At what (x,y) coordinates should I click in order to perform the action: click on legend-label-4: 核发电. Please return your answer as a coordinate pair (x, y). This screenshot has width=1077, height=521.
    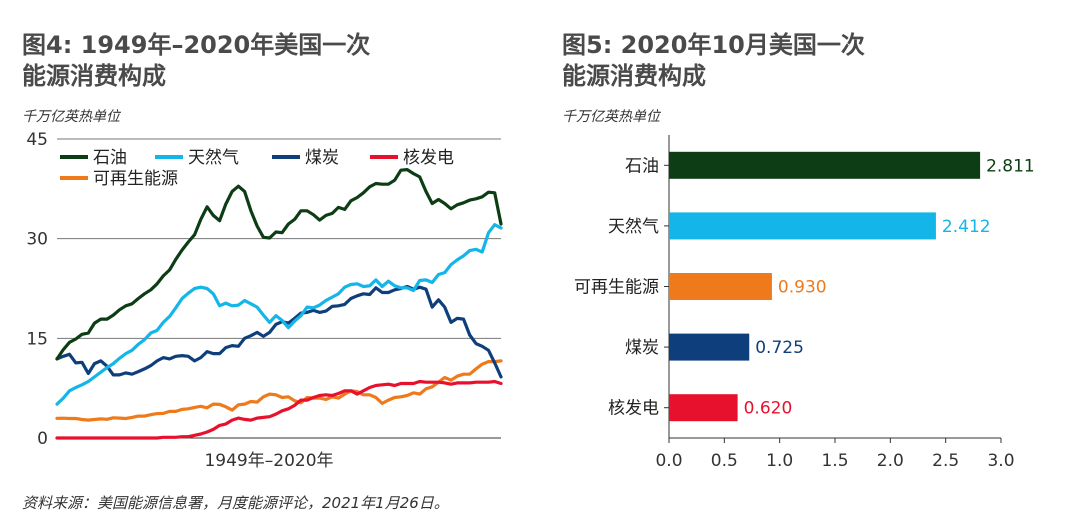
    Looking at the image, I should click on (428, 158).